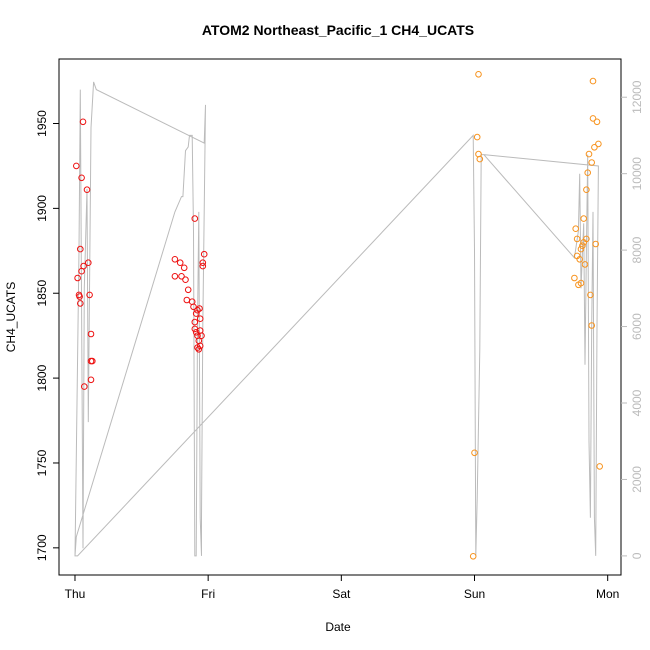  What do you see at coordinates (607, 594) in the screenshot?
I see `x-tick-label: Mon` at bounding box center [607, 594].